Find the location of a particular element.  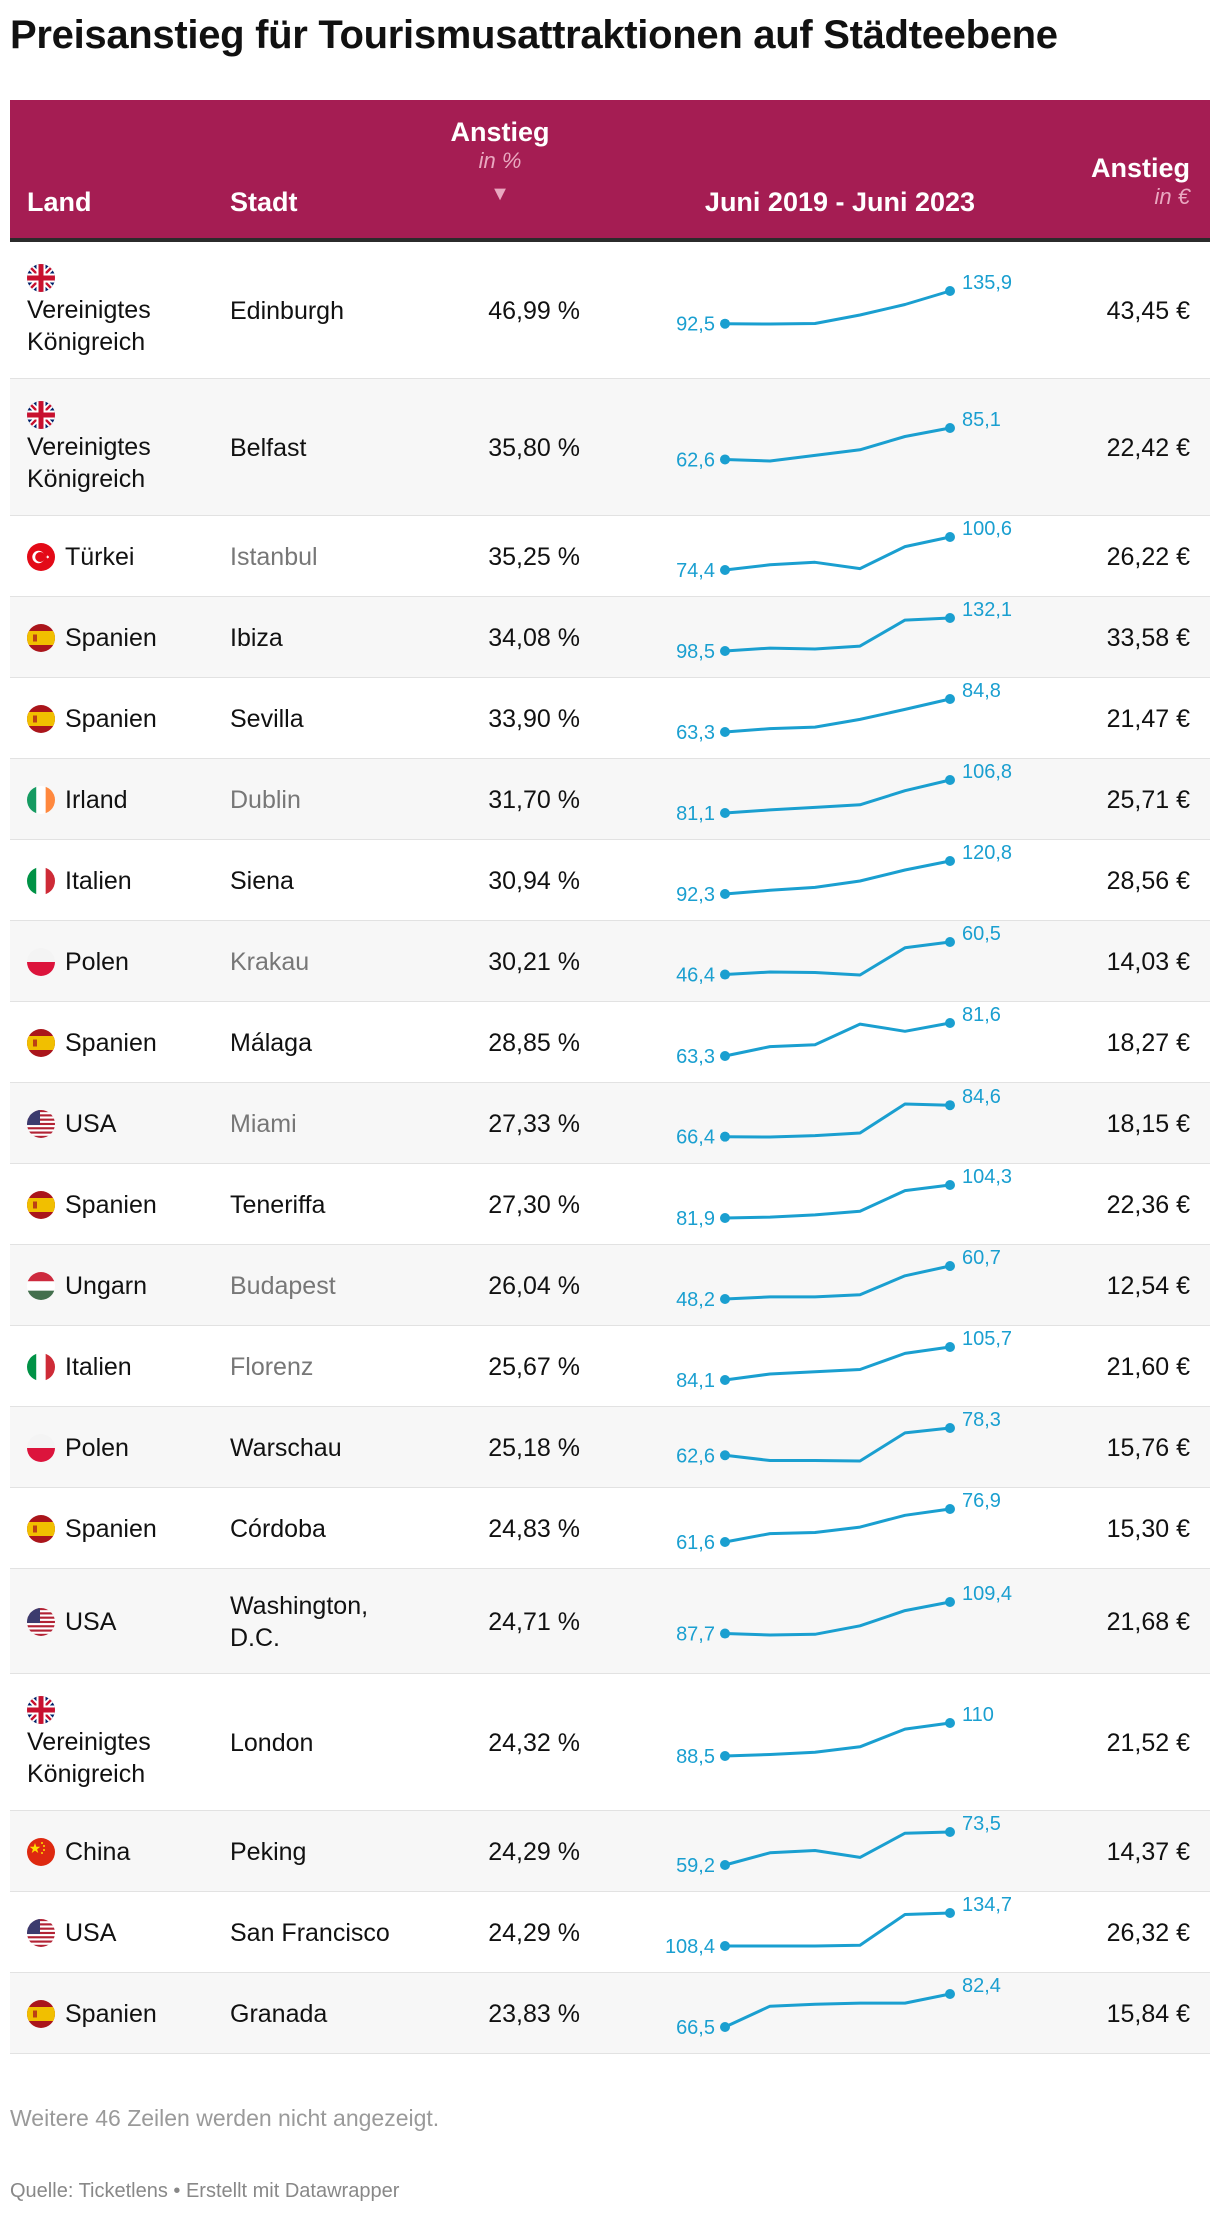

country-name: USA is located at coordinates (91, 1123).